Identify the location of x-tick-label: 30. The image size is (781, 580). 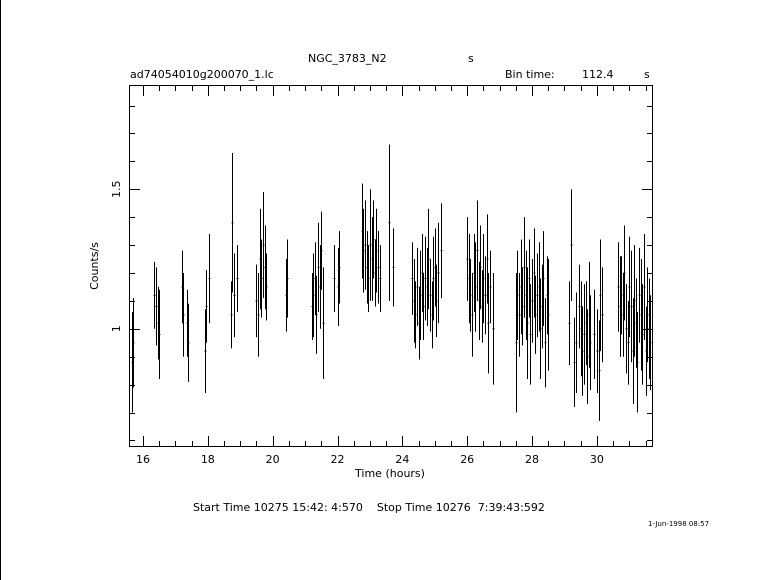
(597, 459).